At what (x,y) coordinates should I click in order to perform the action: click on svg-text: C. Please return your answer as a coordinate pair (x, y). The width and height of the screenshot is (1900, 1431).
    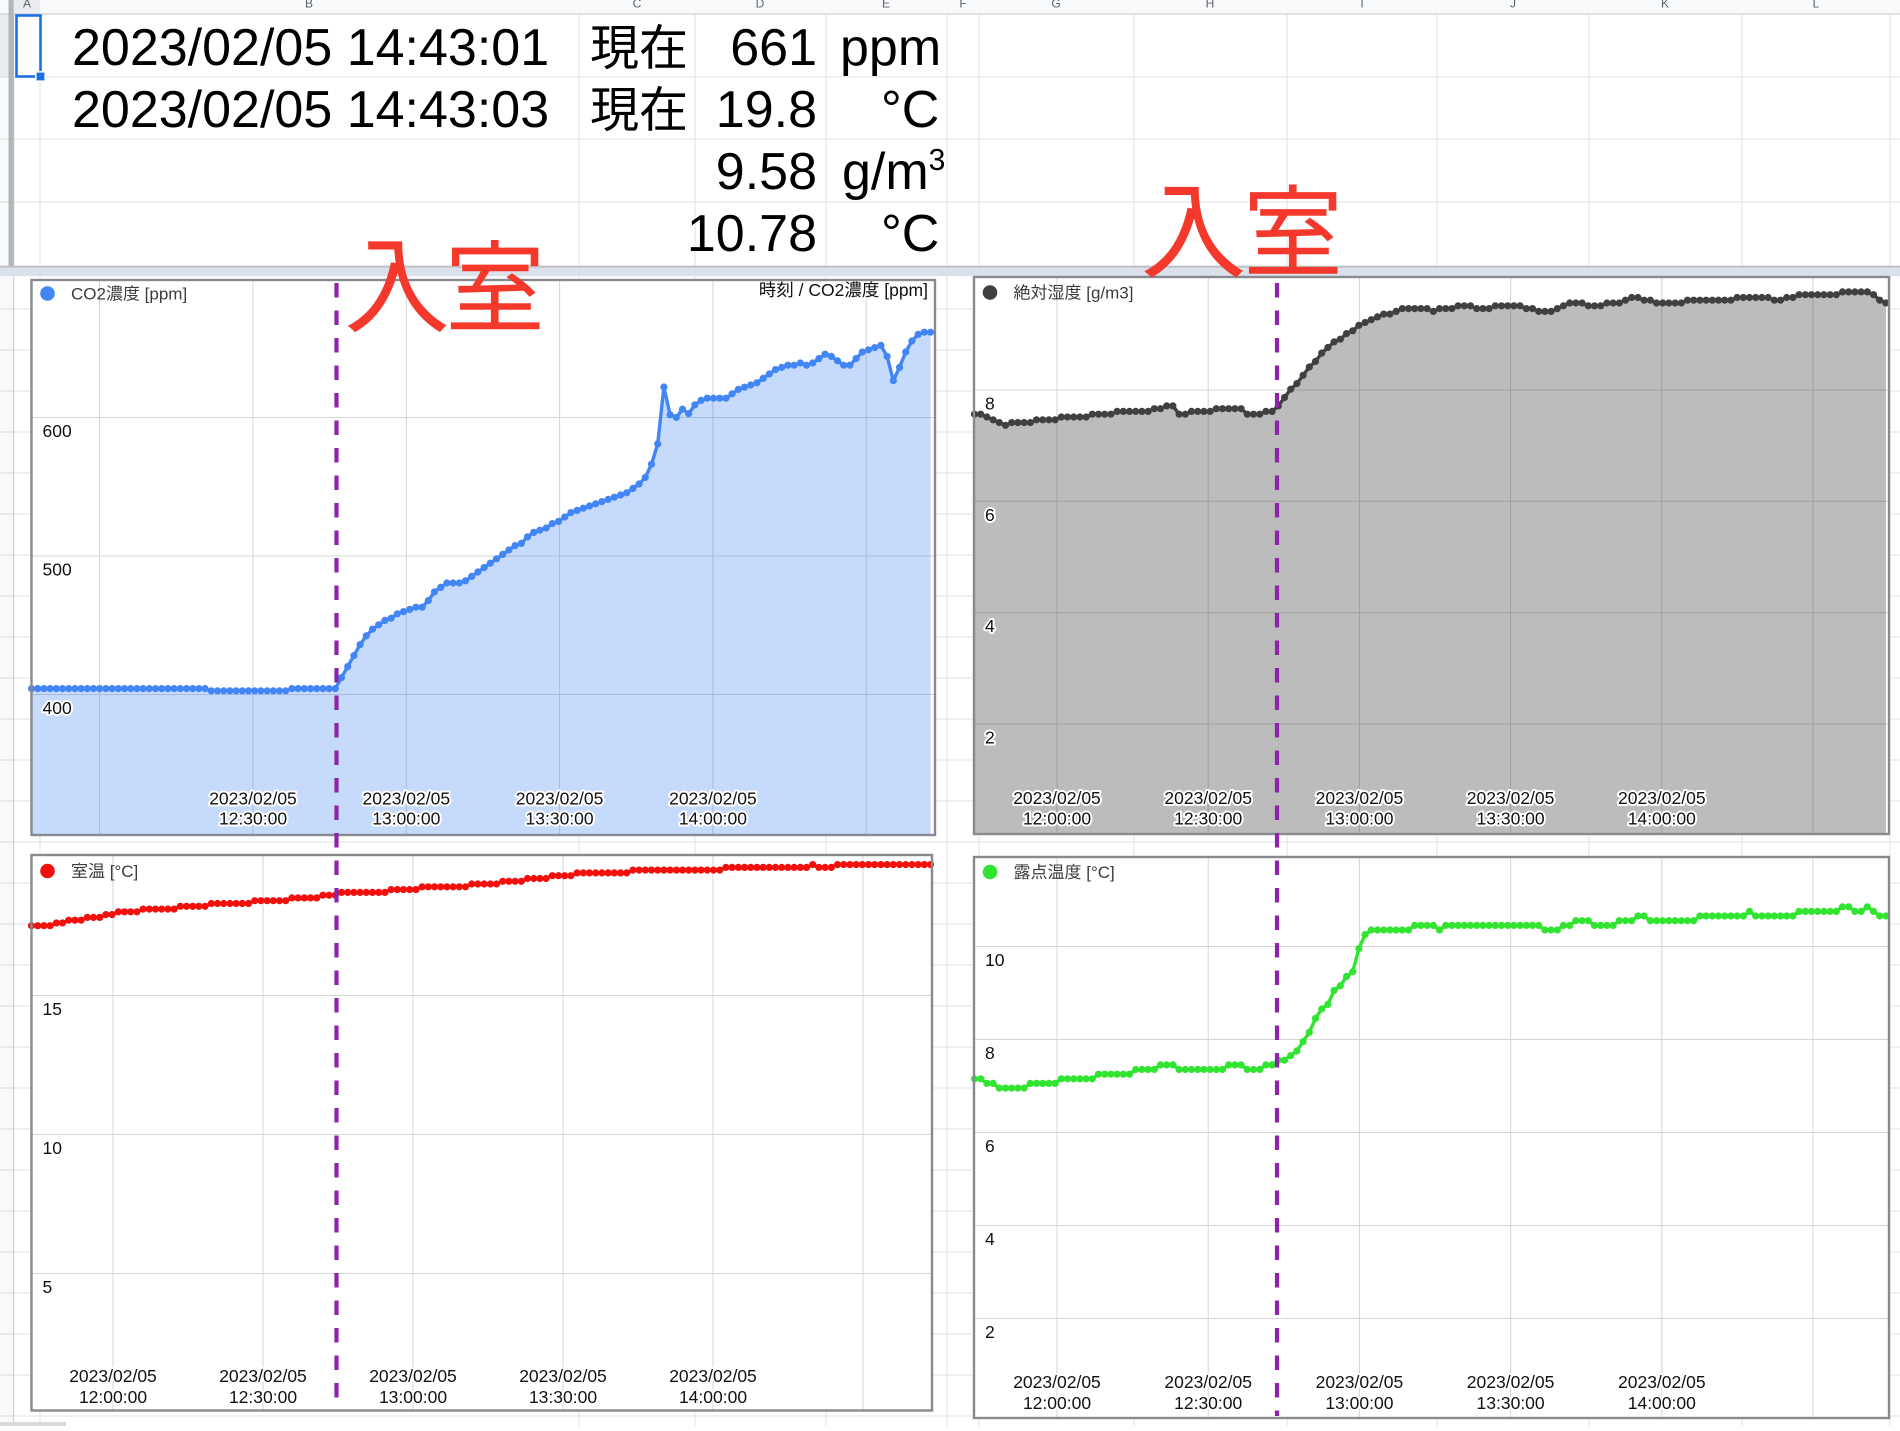
    Looking at the image, I should click on (637, 5).